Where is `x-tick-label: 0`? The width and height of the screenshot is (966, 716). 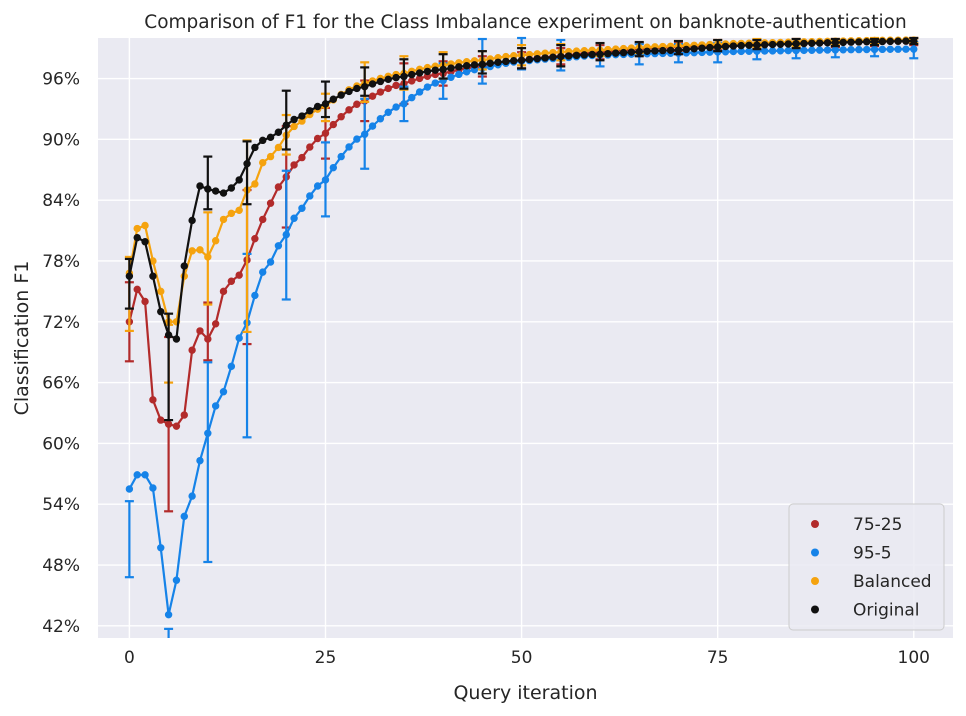 x-tick-label: 0 is located at coordinates (129, 658).